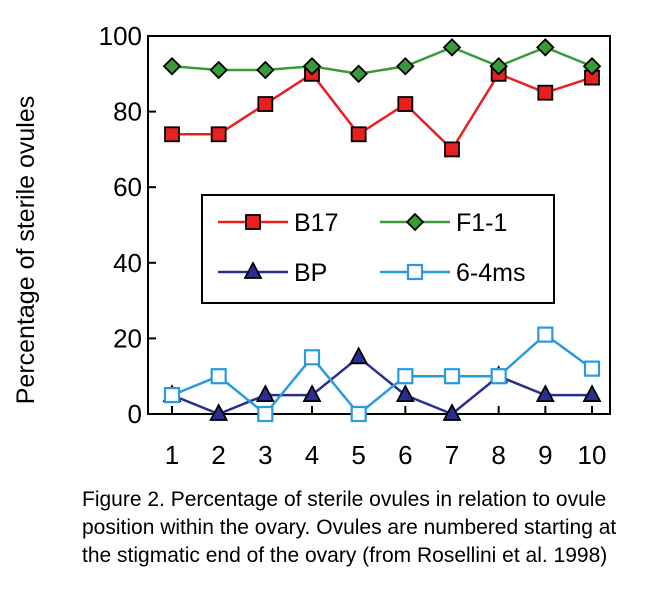 The width and height of the screenshot is (647, 600). Describe the element at coordinates (265, 455) in the screenshot. I see `x-tick-label: 3` at that location.